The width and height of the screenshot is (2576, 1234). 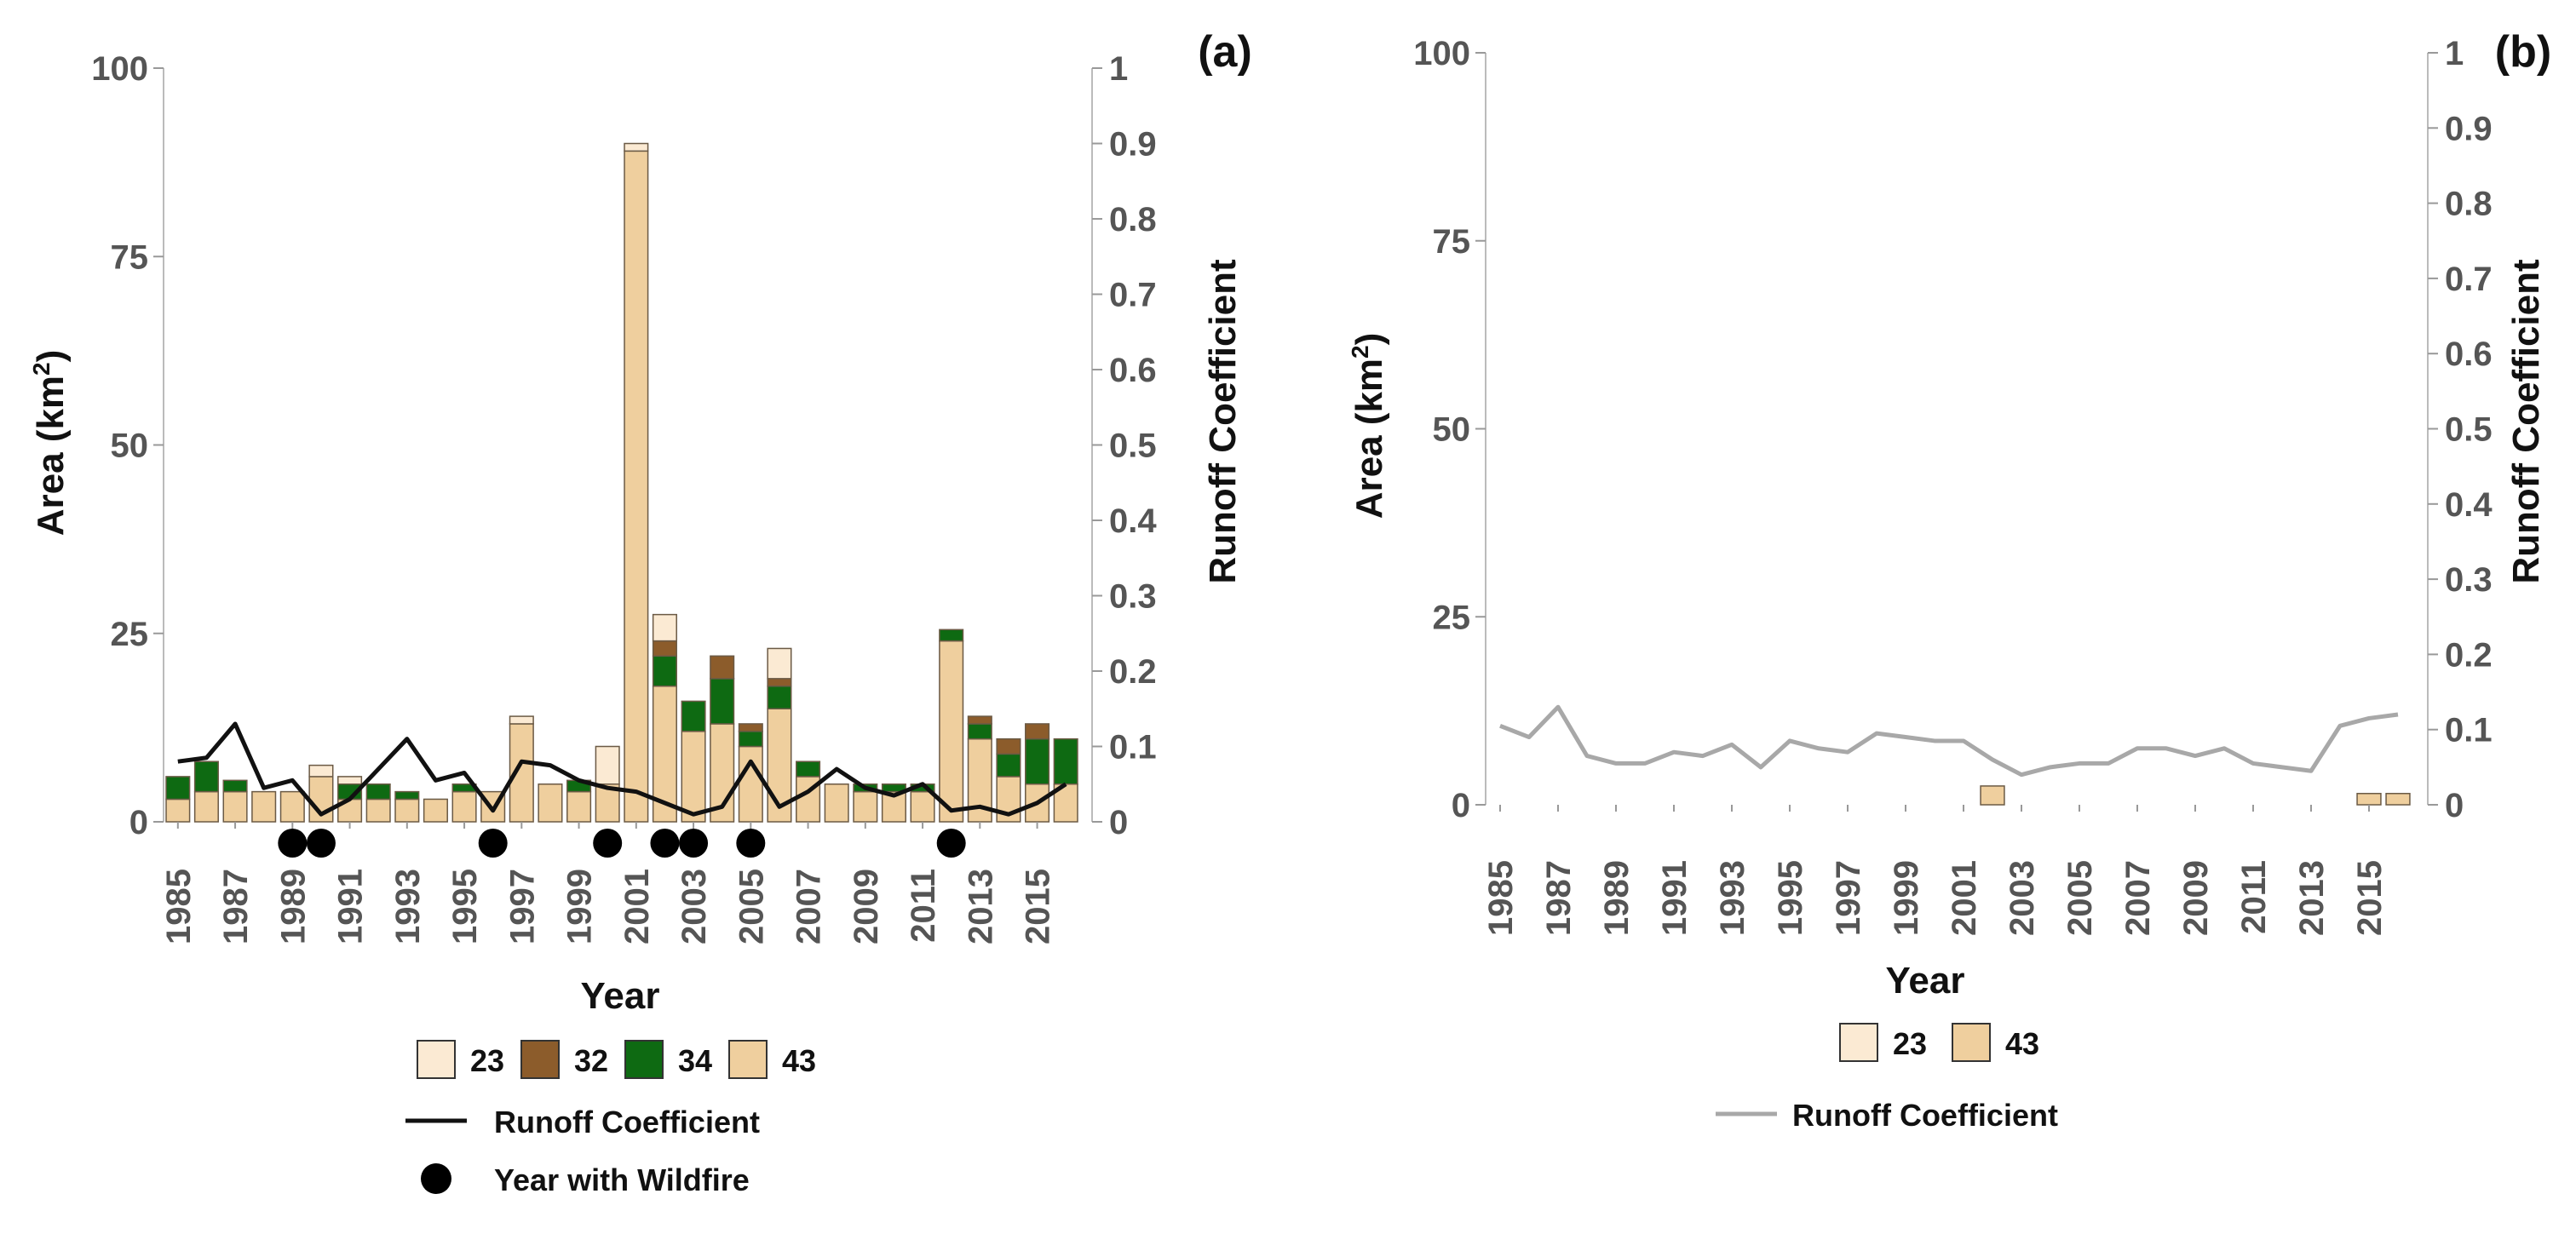 What do you see at coordinates (321, 843) in the screenshot?
I see `wildfire-marker-1990` at bounding box center [321, 843].